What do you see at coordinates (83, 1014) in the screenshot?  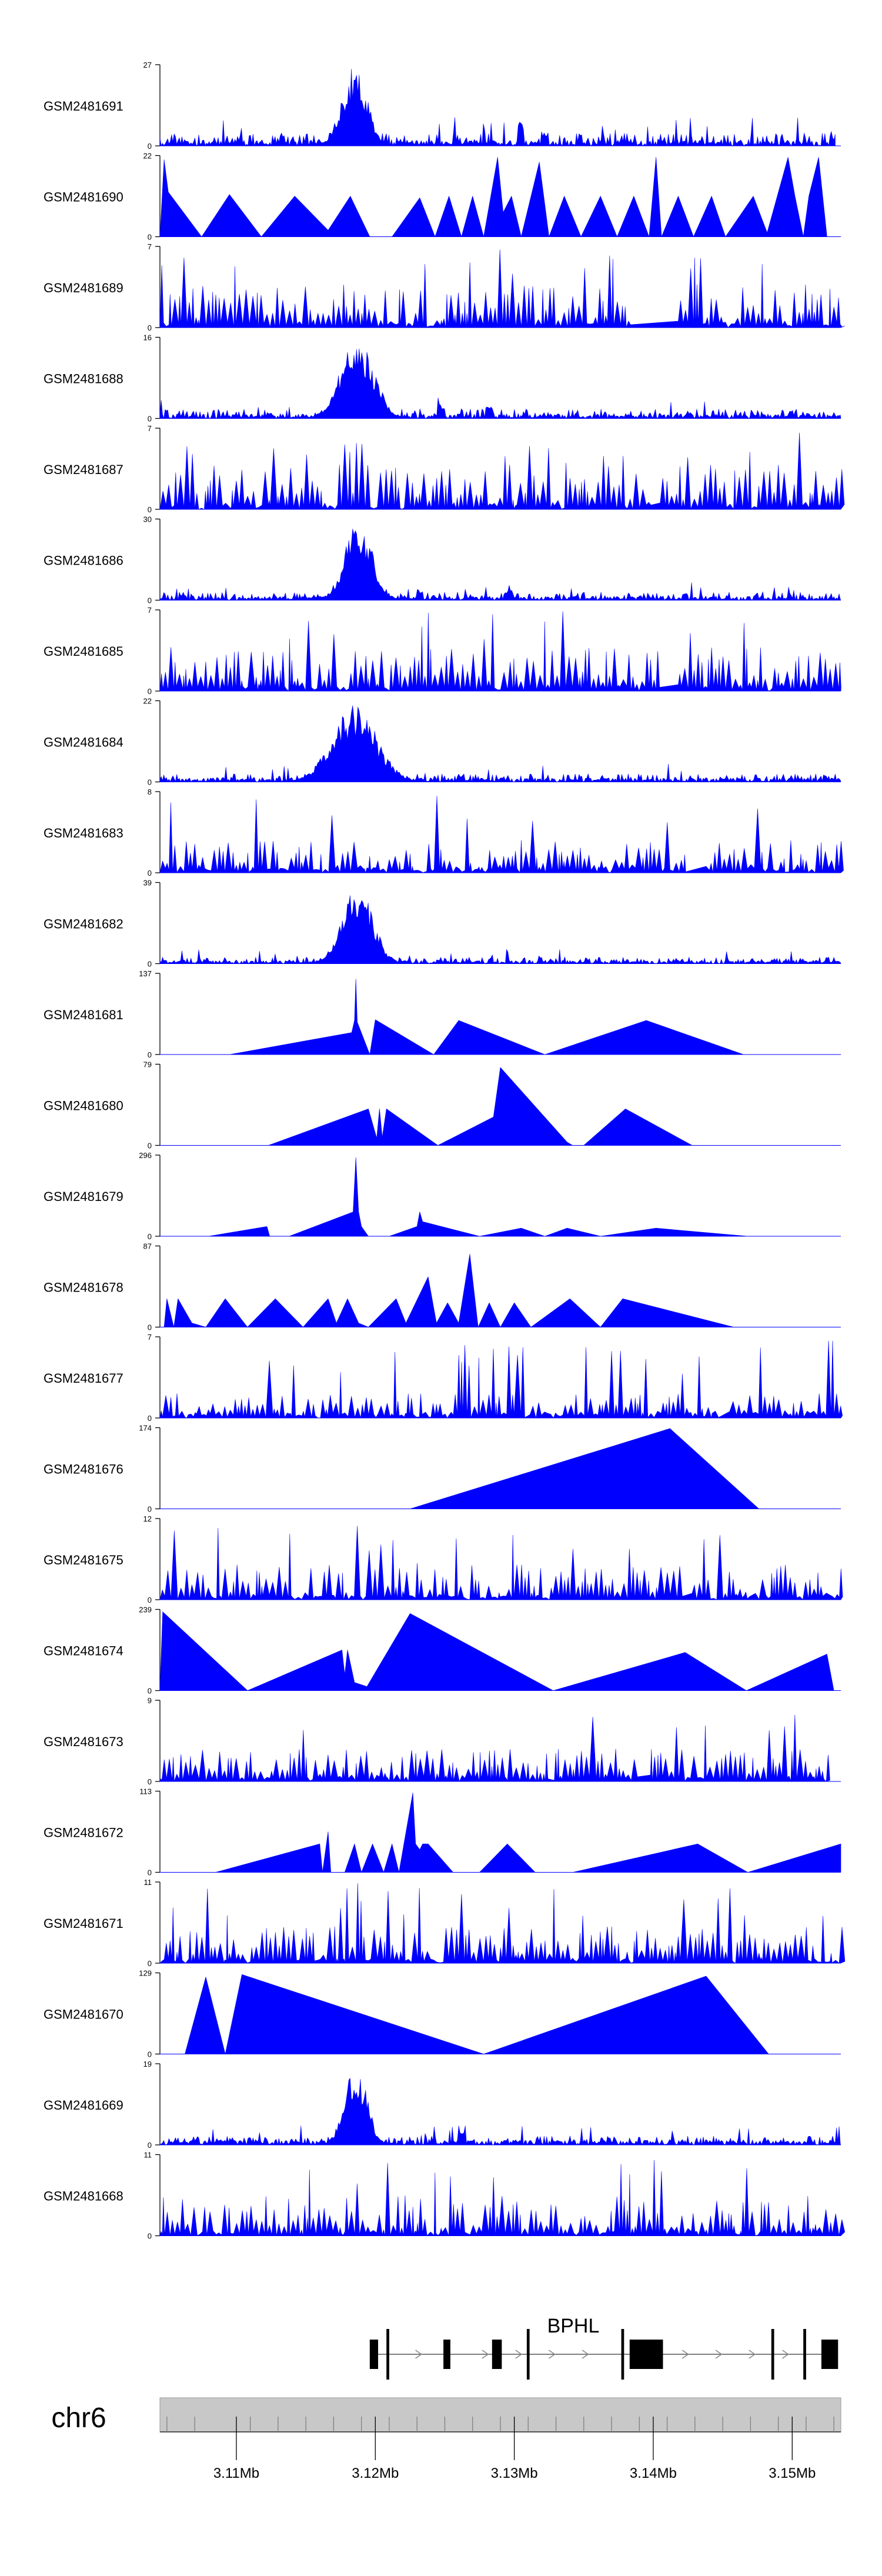 I see `track-label: GSM2481681` at bounding box center [83, 1014].